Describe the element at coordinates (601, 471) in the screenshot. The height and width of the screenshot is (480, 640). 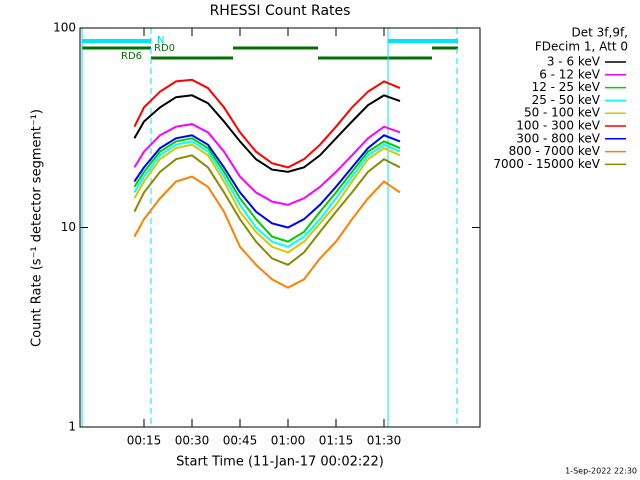
I see `footer: 1-Sep-2022 22:30` at that location.